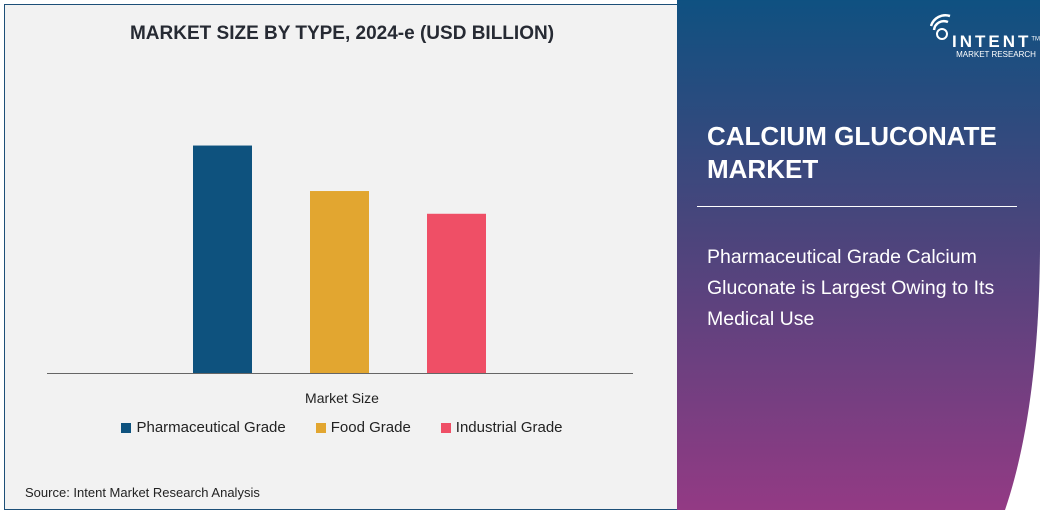  I want to click on x-axis-label: Market Size, so click(342, 398).